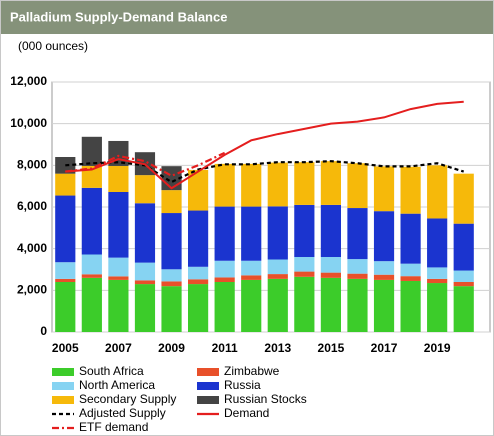  I want to click on legend-label: ETF demand, so click(113, 427).